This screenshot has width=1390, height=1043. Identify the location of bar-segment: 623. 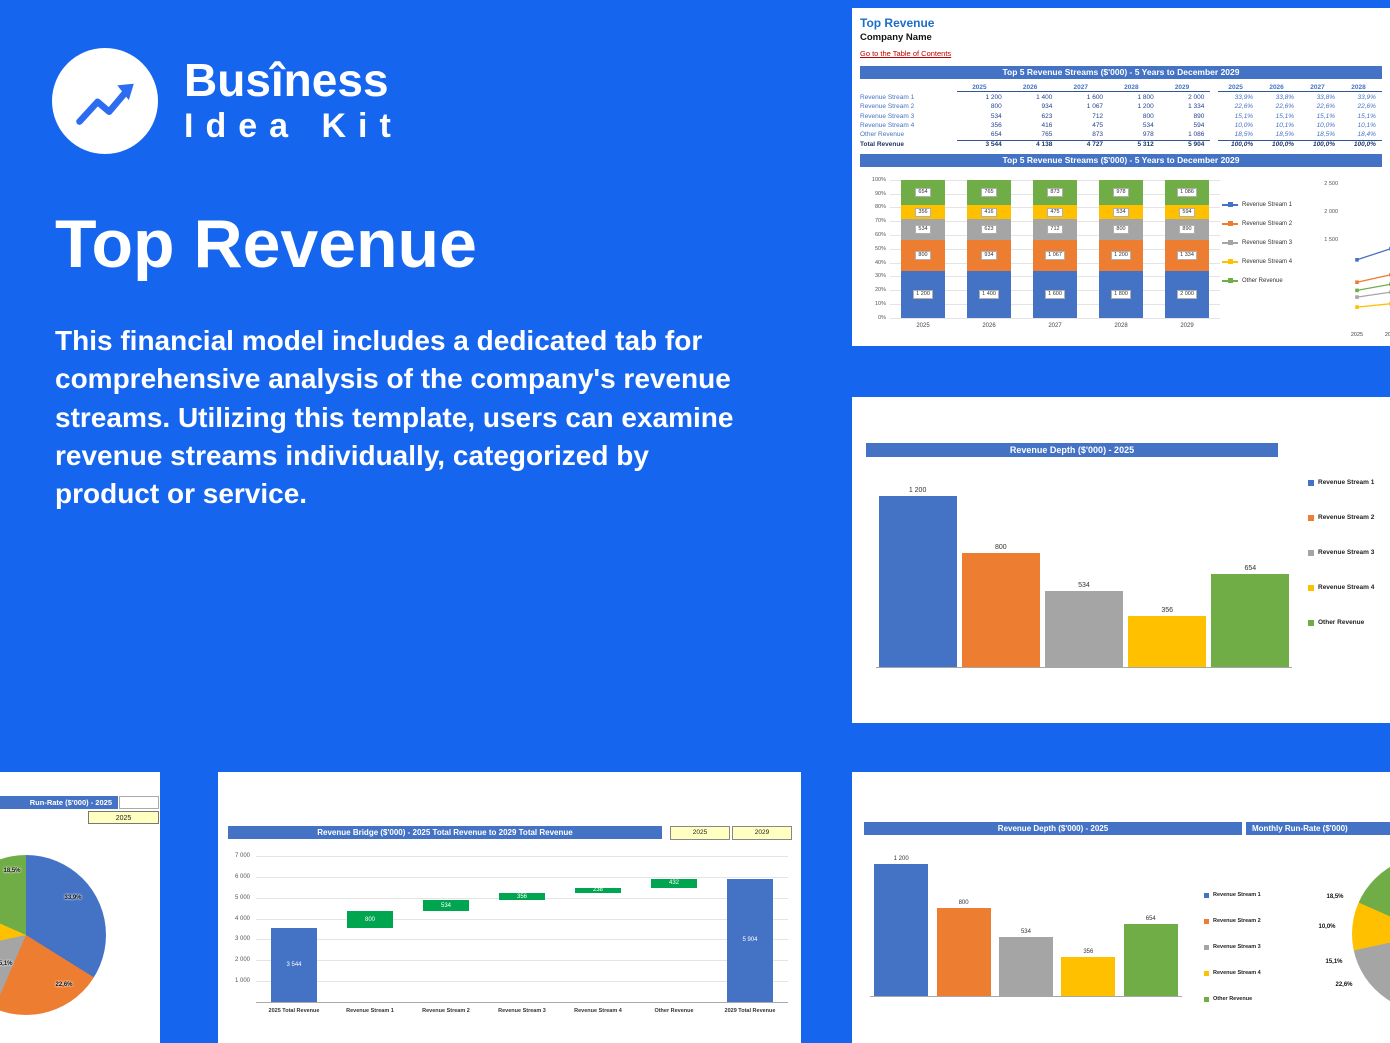
(989, 229).